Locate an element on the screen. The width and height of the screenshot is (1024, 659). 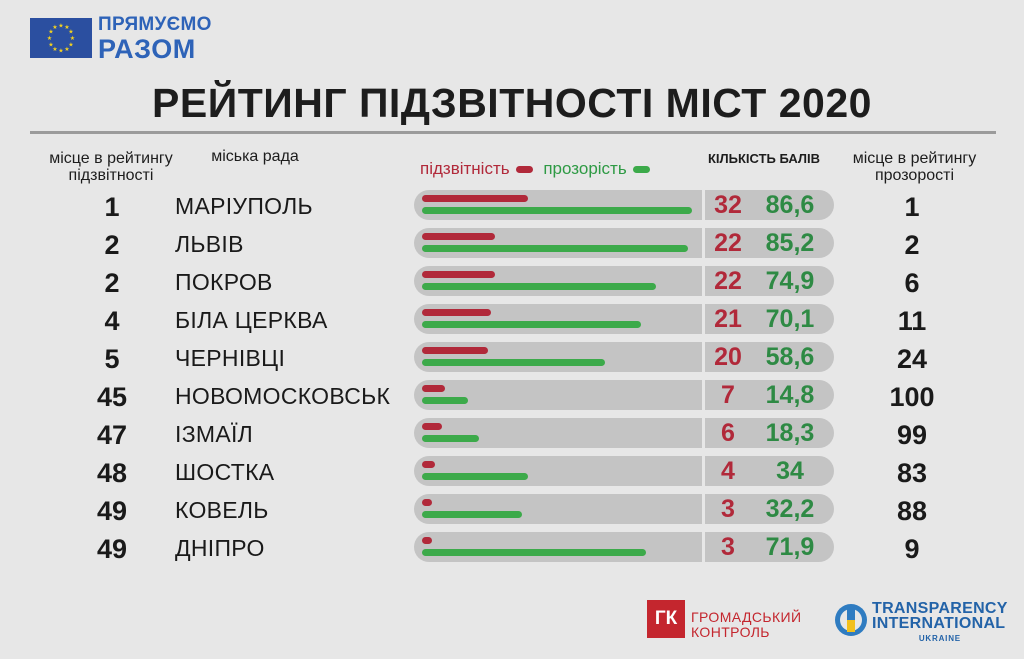
ti-line-3: UKRAINE is located at coordinates (939, 638).